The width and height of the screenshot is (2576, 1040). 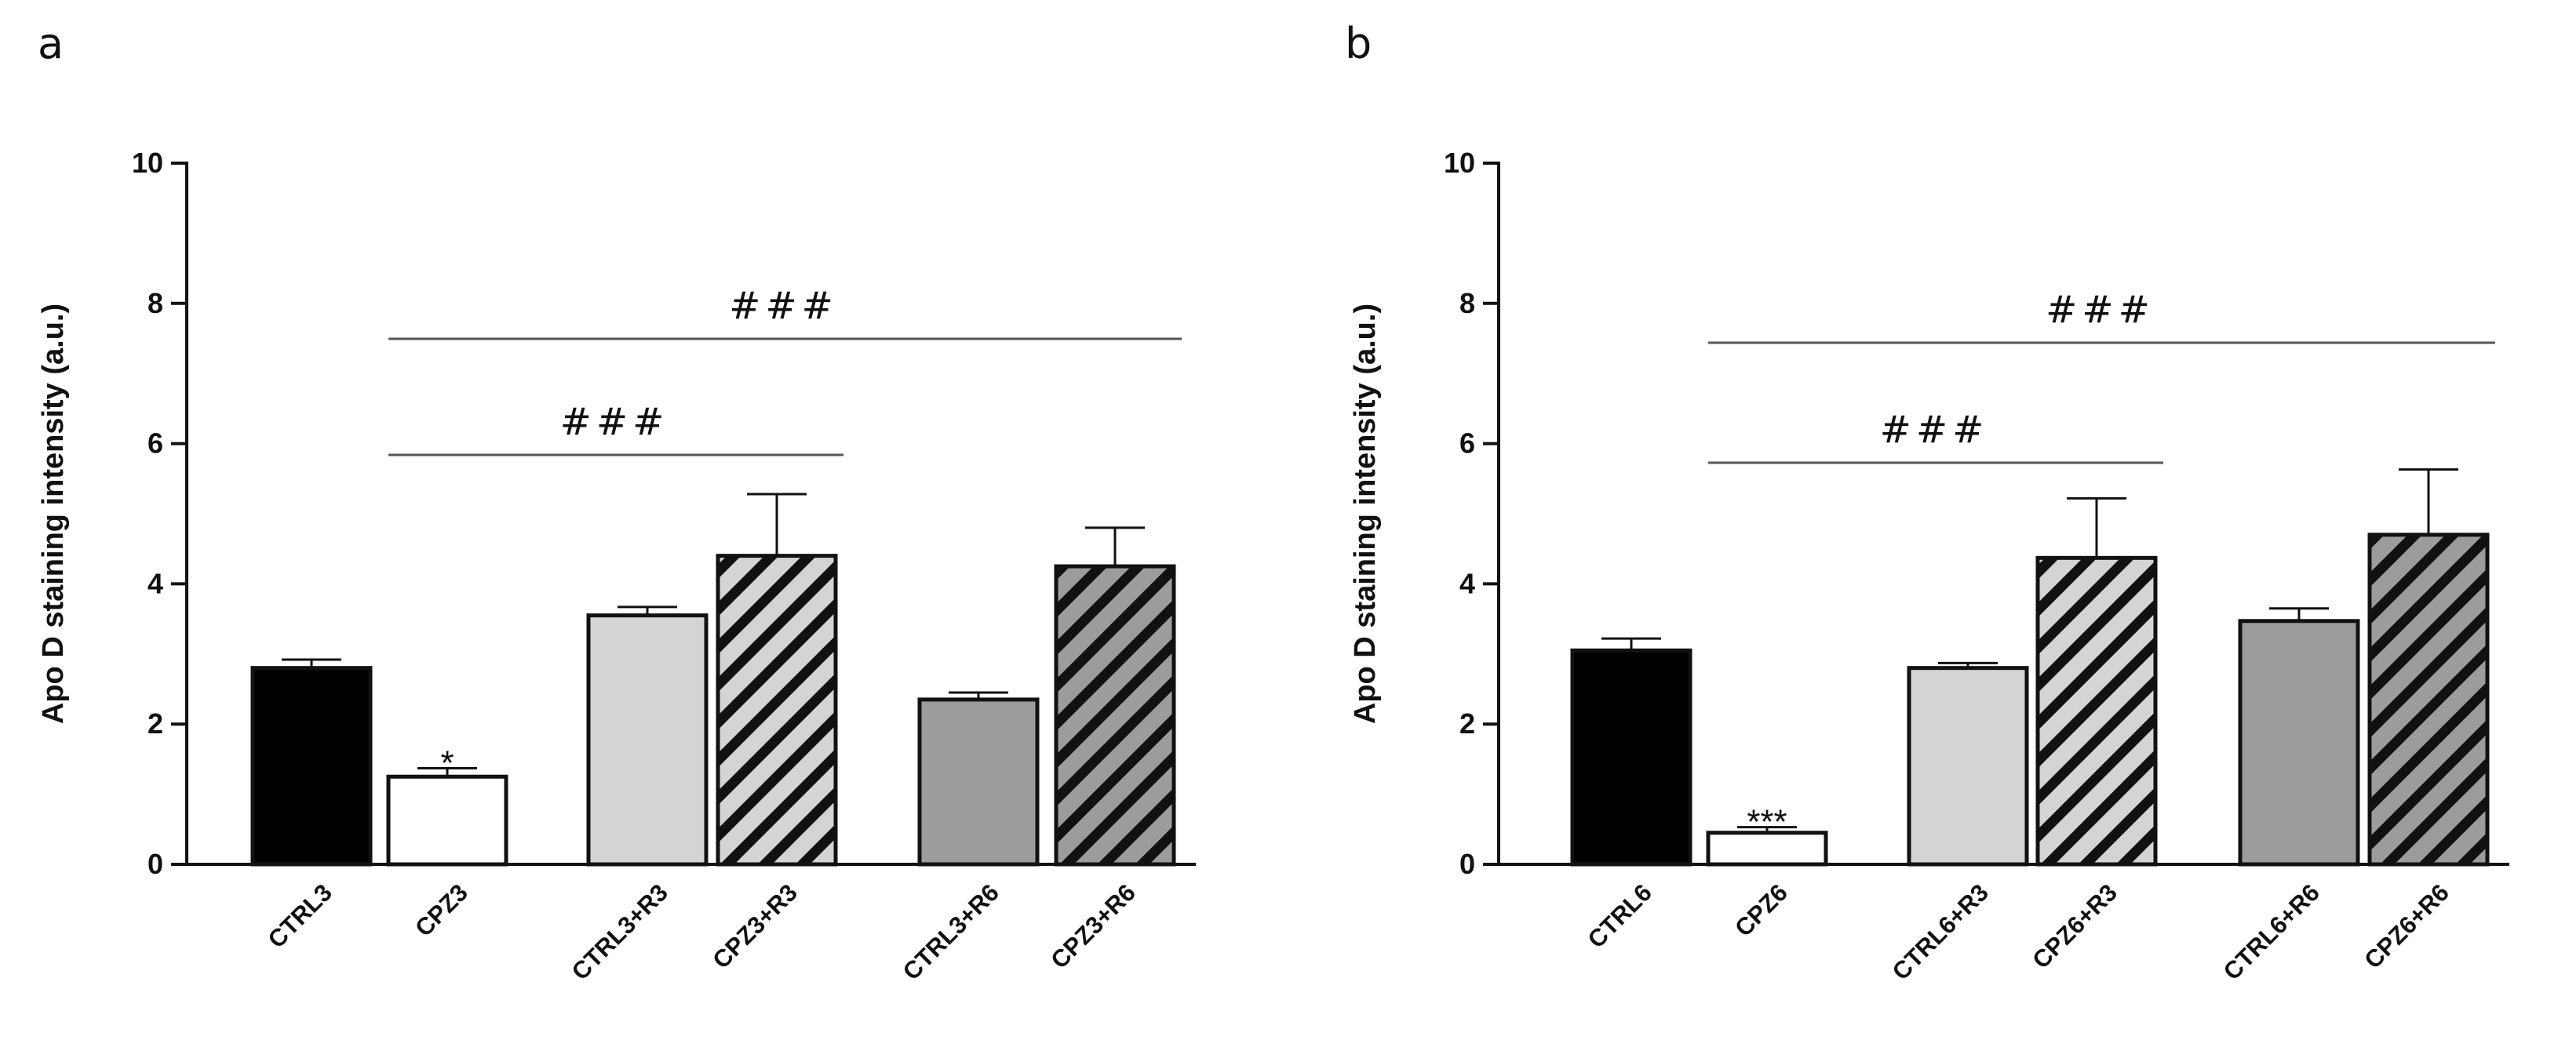 I want to click on x-tick-label: CTRL6+R3, so click(x=1940, y=931).